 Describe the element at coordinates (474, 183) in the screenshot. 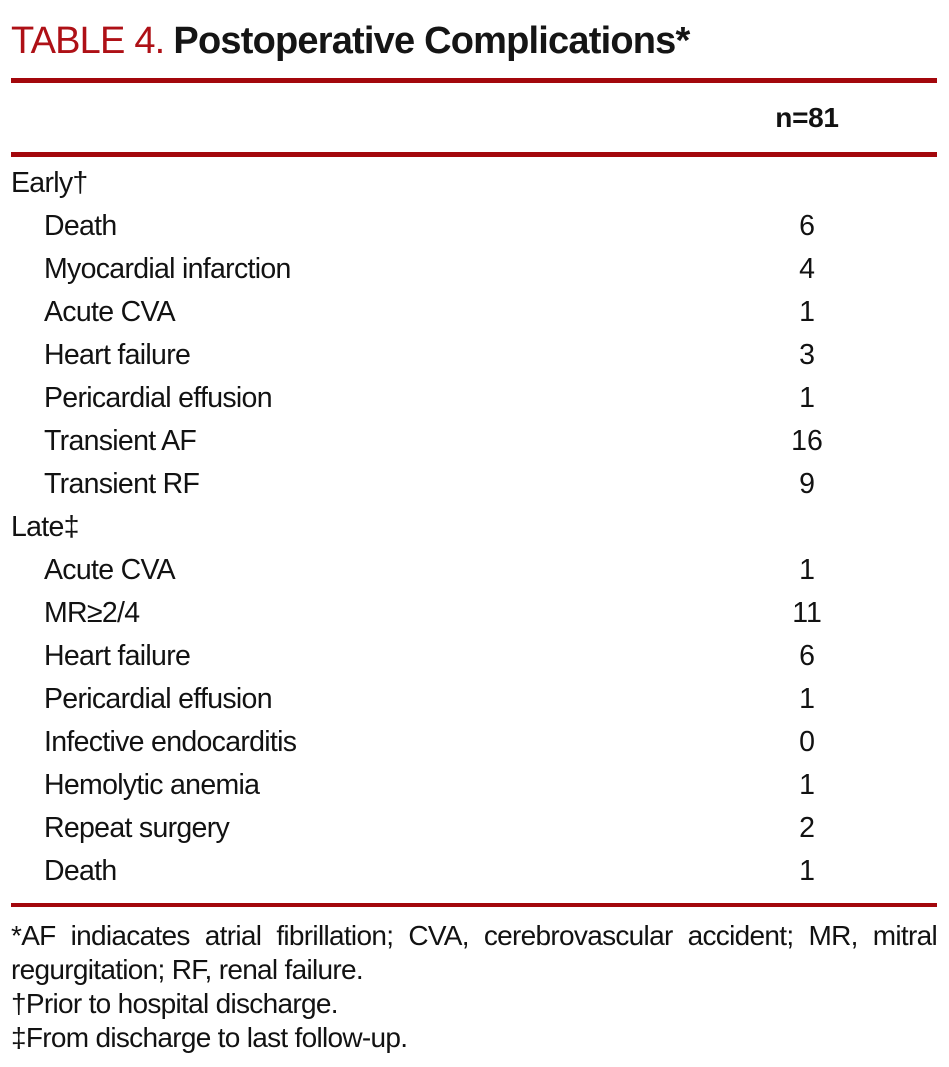

I see `section-header-row-early: Early†` at that location.